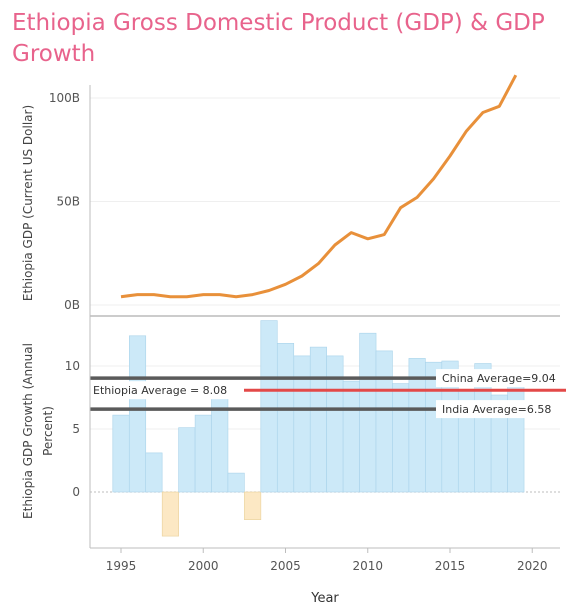  Describe the element at coordinates (121, 453) in the screenshot. I see `growth-bar-1995` at that location.